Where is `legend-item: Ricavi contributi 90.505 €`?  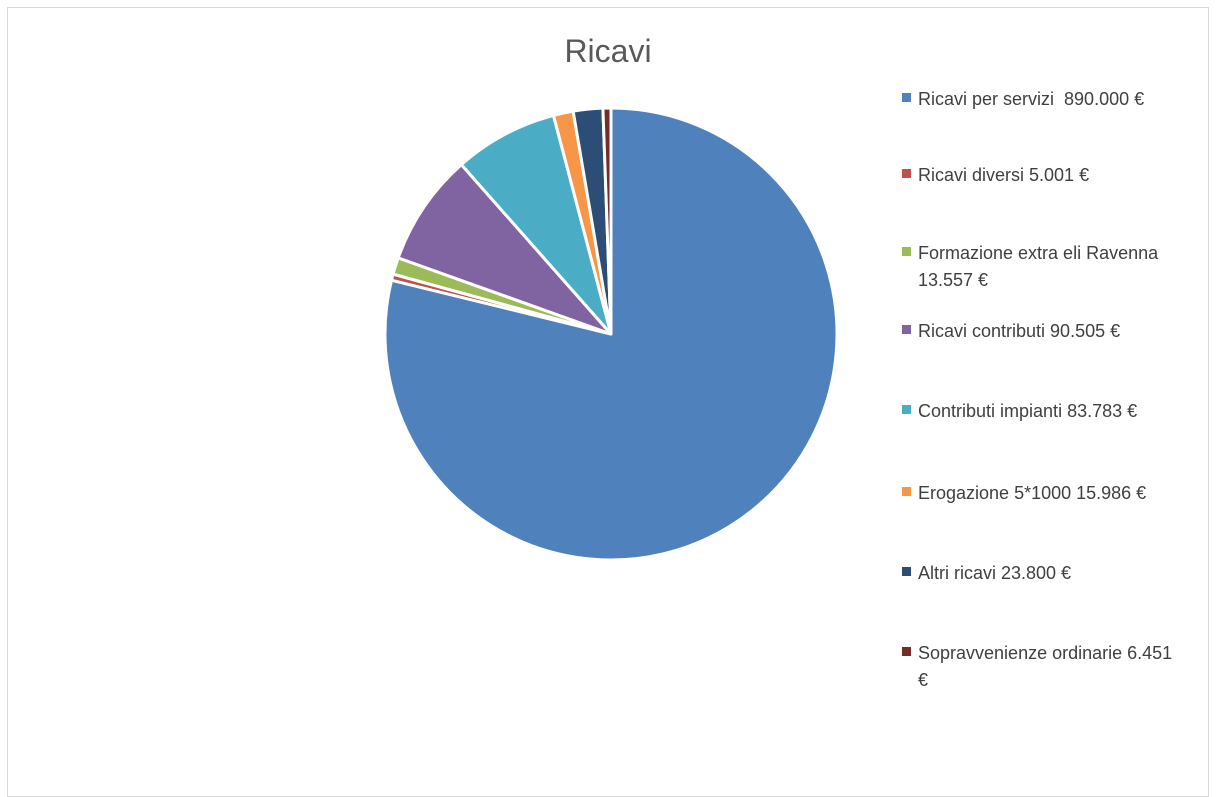
legend-item: Ricavi contributi 90.505 € is located at coordinates (1044, 331).